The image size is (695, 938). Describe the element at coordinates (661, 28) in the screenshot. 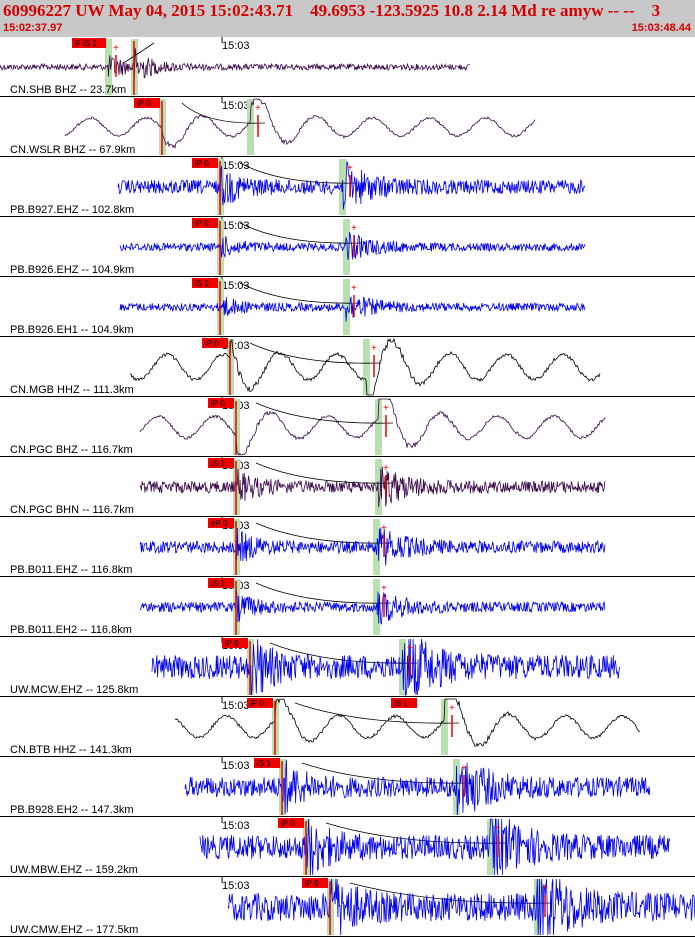

I see `window-end-time: 15:03:48.44` at that location.